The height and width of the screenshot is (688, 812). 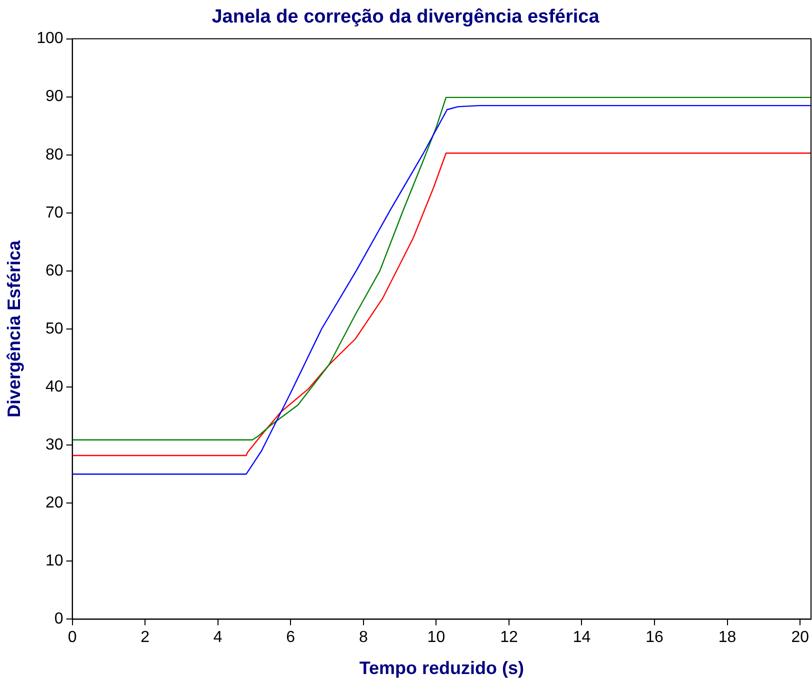 I want to click on x-axis-title: Tempo reduzido (s), so click(x=441, y=668).